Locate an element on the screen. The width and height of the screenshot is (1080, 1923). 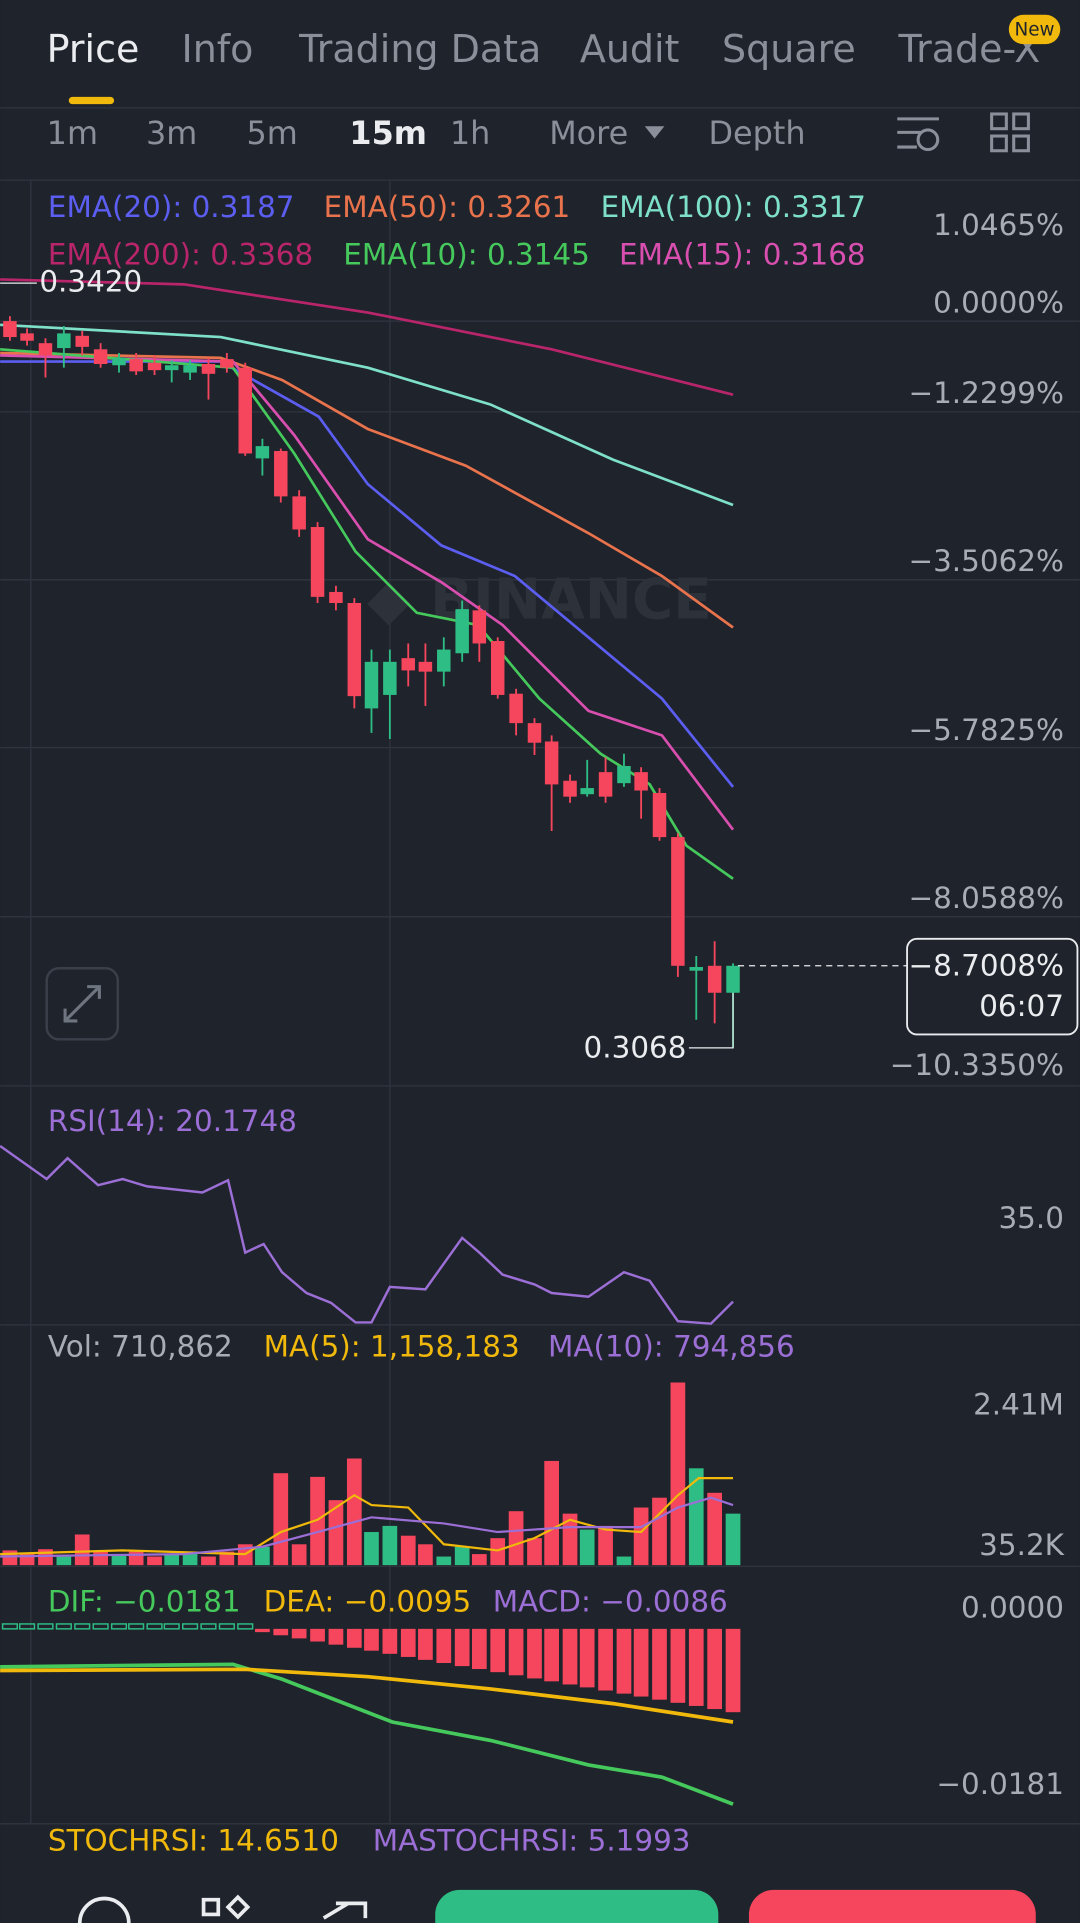
price-axis-label: 0.0000% is located at coordinates (998, 302).